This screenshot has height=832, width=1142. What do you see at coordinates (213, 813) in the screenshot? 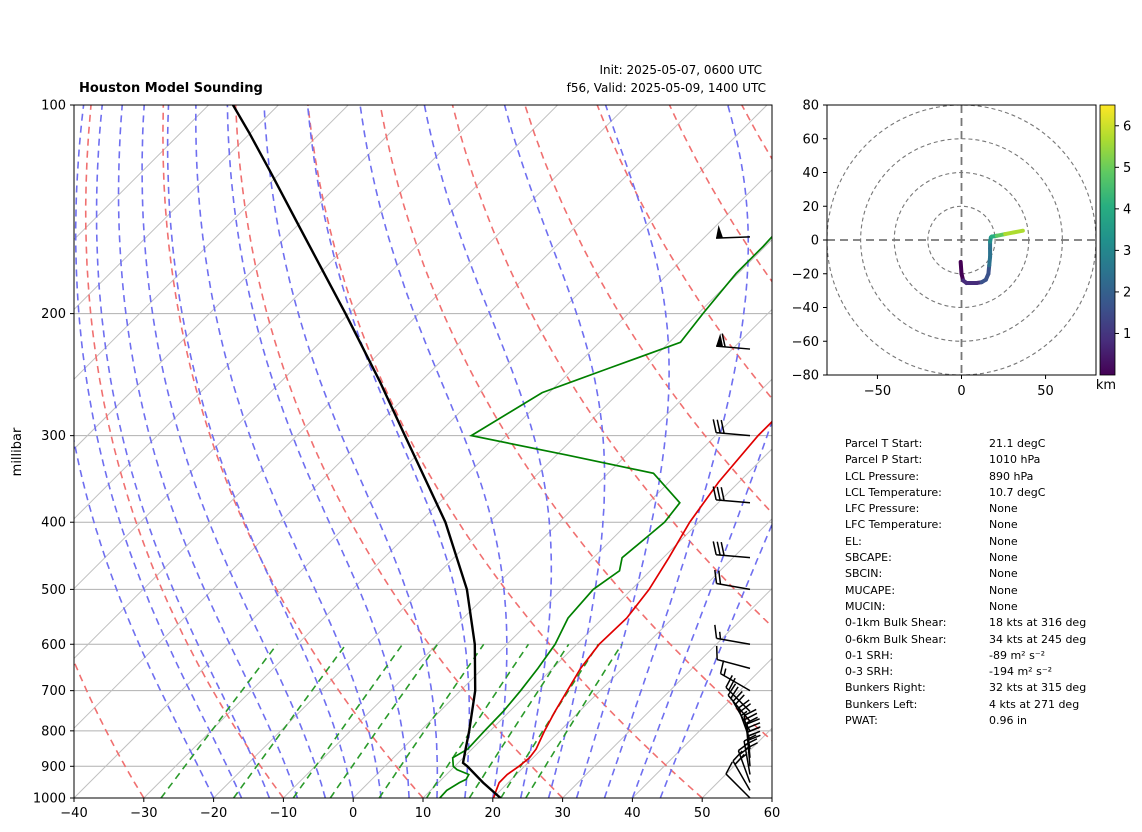
I see `x-tick-label: −20` at bounding box center [213, 813].